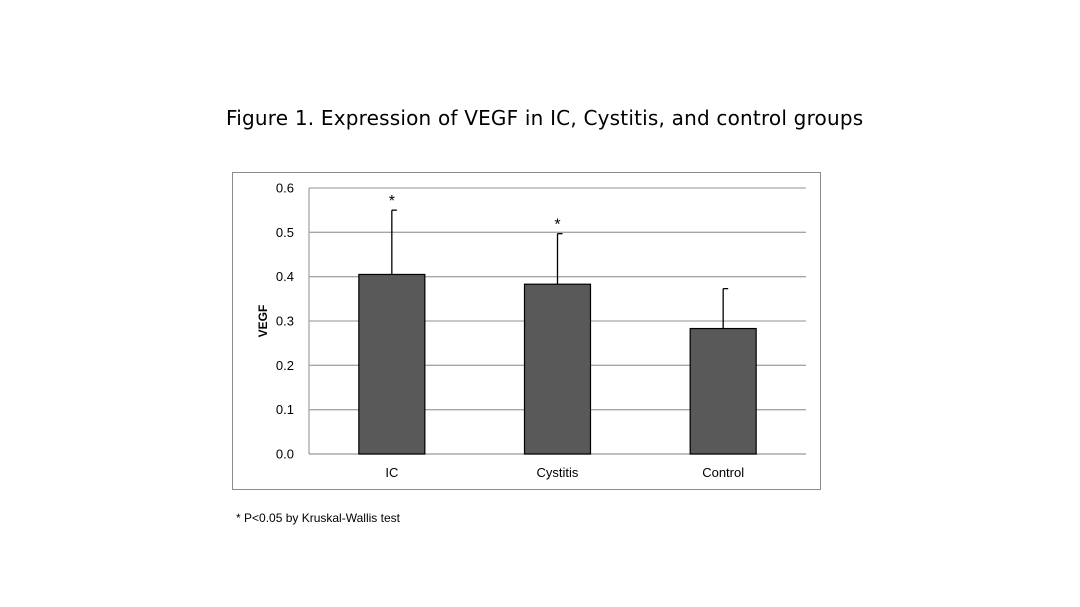 The width and height of the screenshot is (1080, 607). I want to click on y-tick-label: 0.0, so click(285, 454).